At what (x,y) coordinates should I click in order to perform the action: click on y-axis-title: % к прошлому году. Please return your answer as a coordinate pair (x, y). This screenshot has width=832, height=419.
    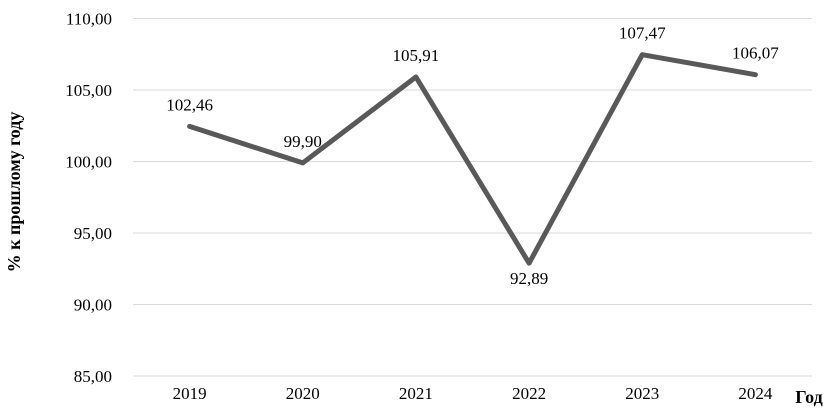
    Looking at the image, I should click on (14, 192).